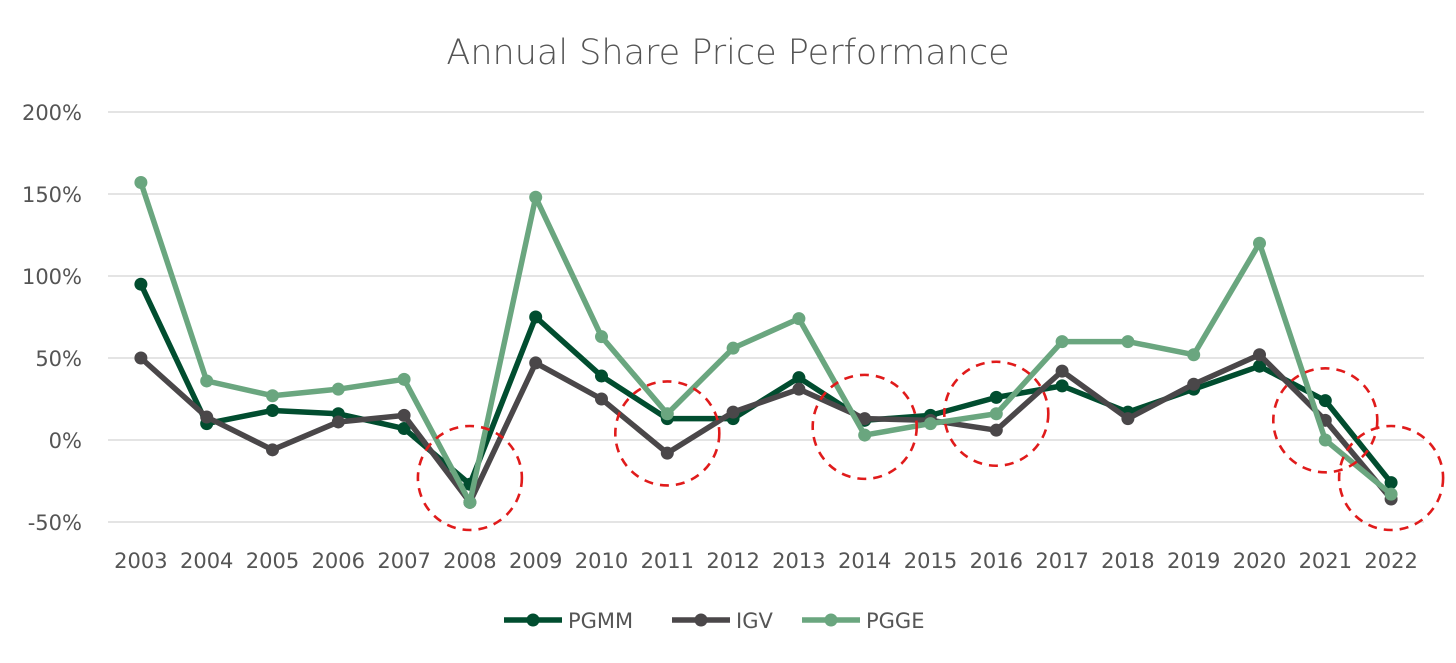  Describe the element at coordinates (1193, 561) in the screenshot. I see `x-tick-label: 2019` at that location.